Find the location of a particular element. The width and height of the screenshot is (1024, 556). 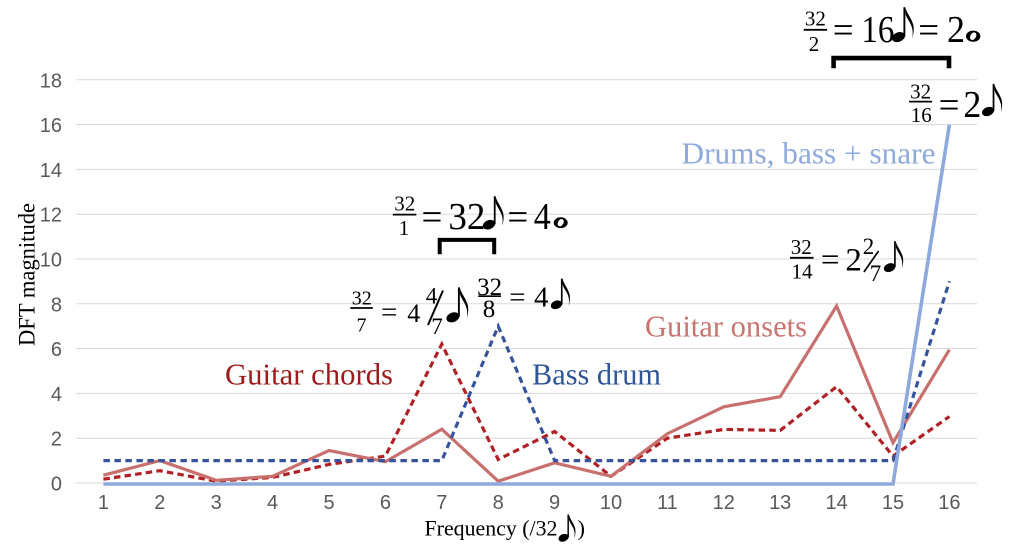

svg-text: Guitar chords is located at coordinates (309, 374).